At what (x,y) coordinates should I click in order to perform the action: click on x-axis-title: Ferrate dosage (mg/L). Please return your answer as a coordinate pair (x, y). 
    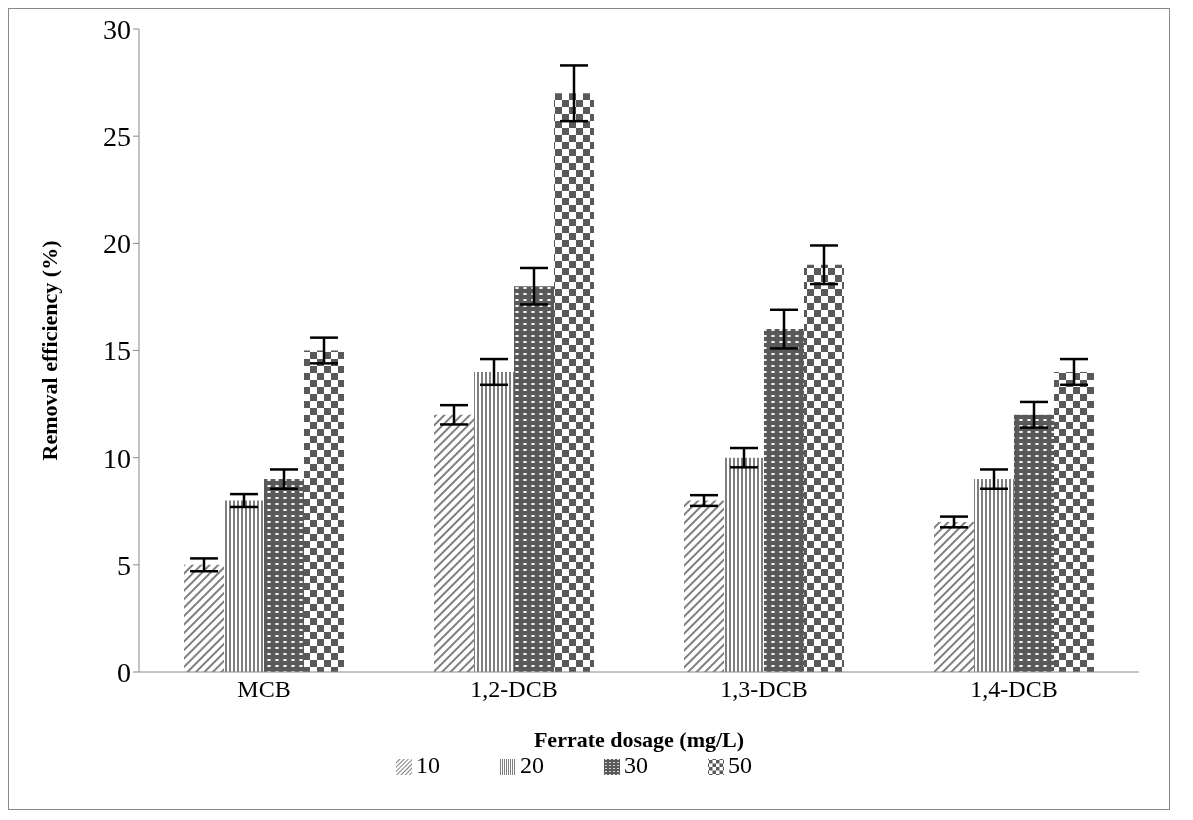
    Looking at the image, I should click on (639, 739).